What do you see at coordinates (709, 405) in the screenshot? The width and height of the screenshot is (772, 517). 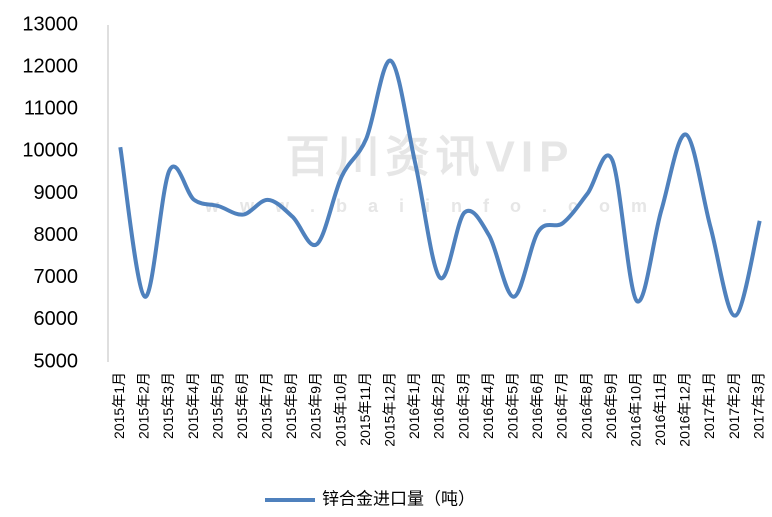 I see `x-tick-label: 2017年1月` at bounding box center [709, 405].